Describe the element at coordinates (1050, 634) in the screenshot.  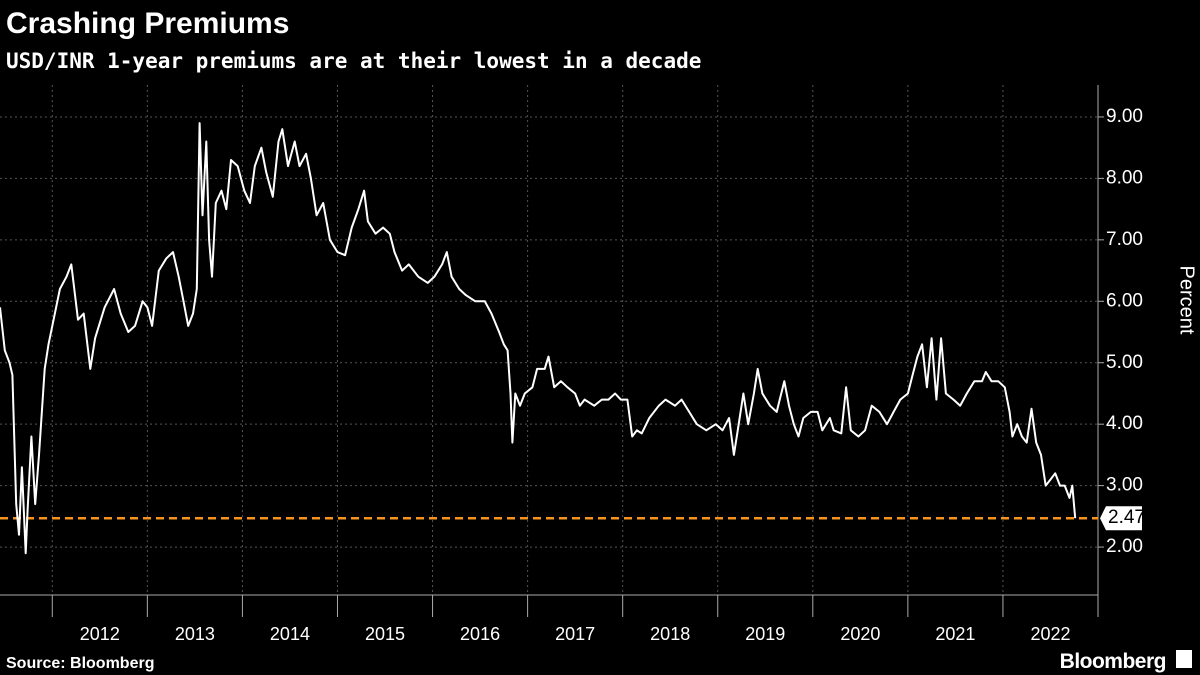
I see `x-tick-label: 2022` at that location.